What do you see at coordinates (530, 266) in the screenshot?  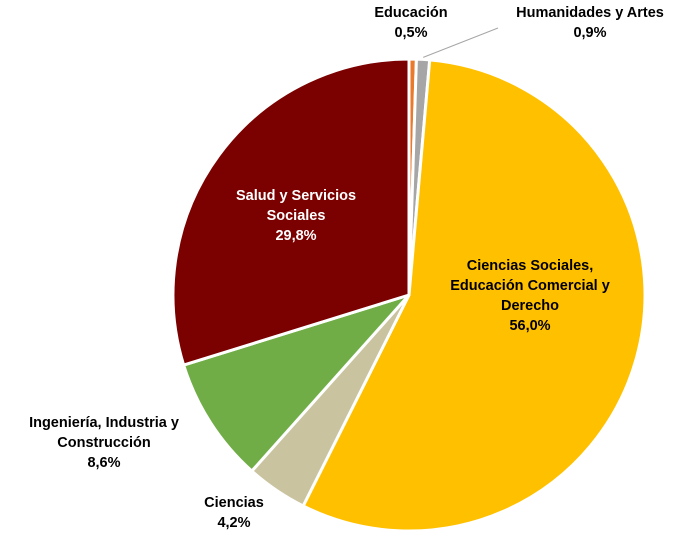 I see `category-label-ciencias-sociales: Ciencias Sociales,` at bounding box center [530, 266].